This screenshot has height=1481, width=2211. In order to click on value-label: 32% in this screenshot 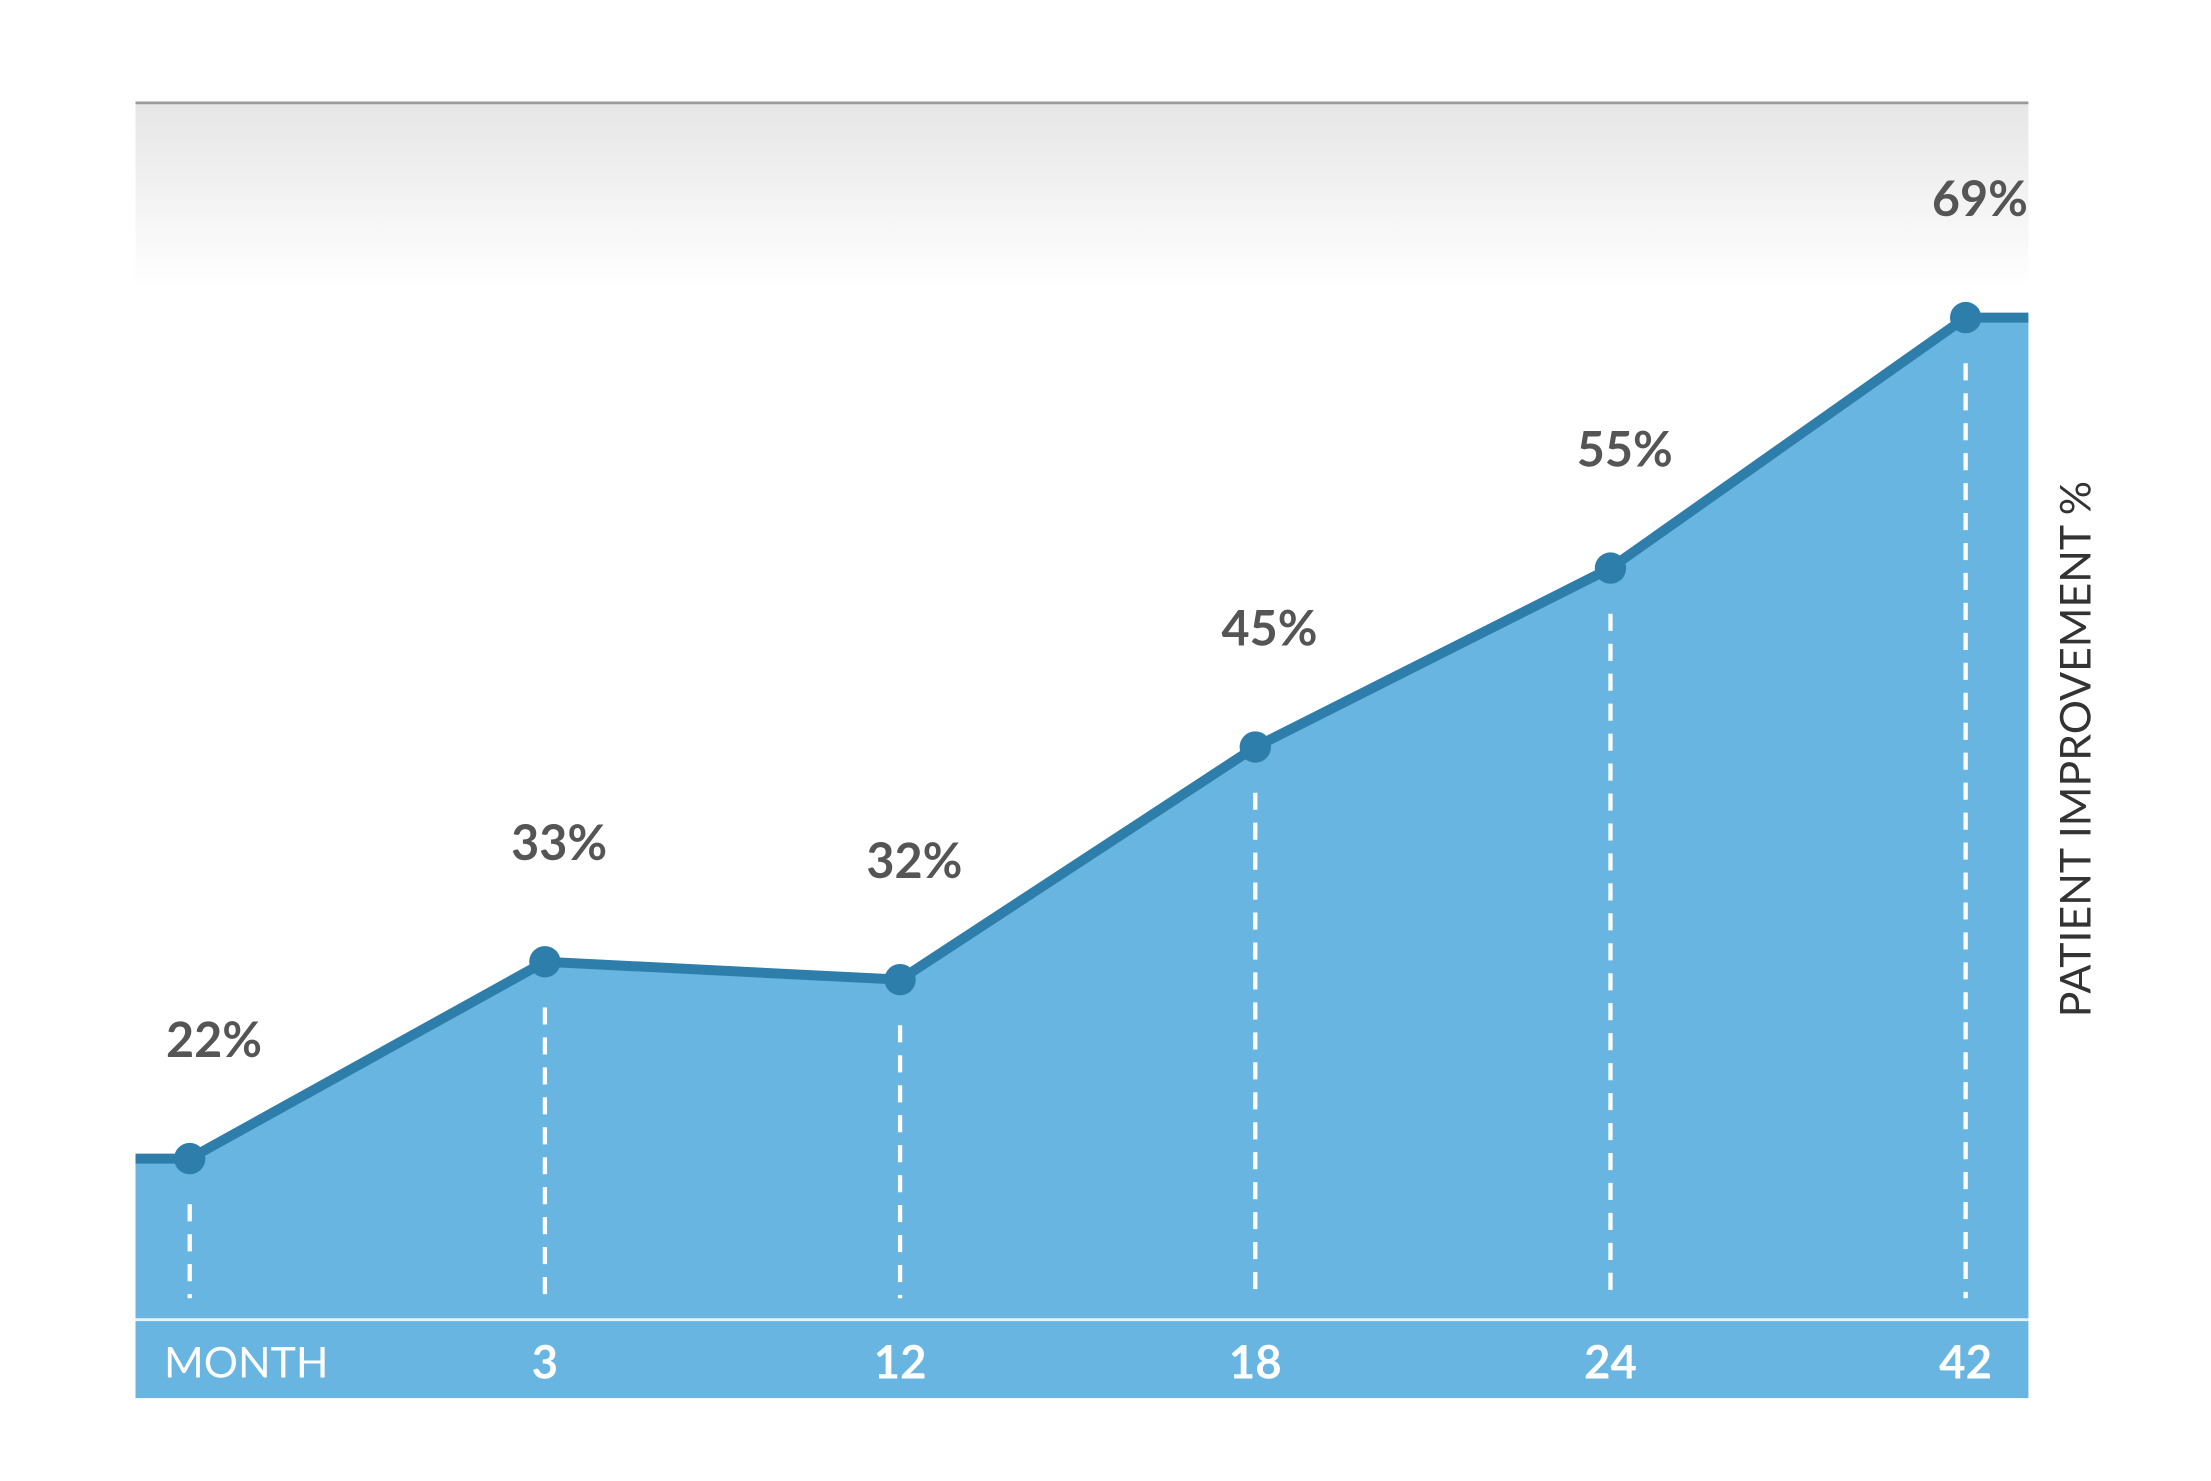, I will do `click(914, 860)`.